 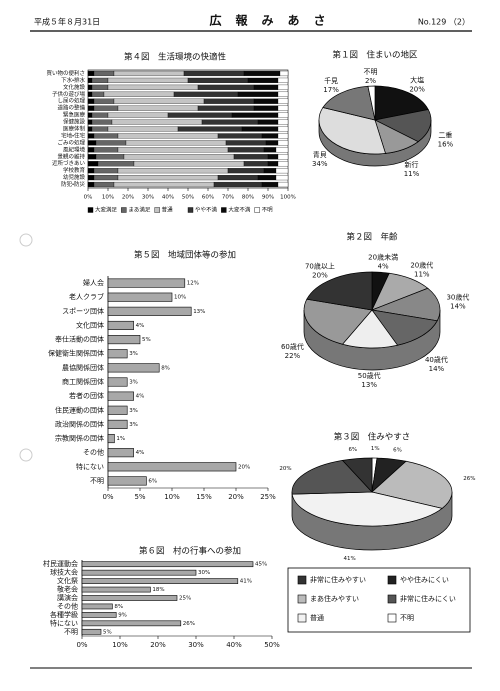 I want to click on chart-title: 第１図 住まいの地区, so click(x=375, y=55).